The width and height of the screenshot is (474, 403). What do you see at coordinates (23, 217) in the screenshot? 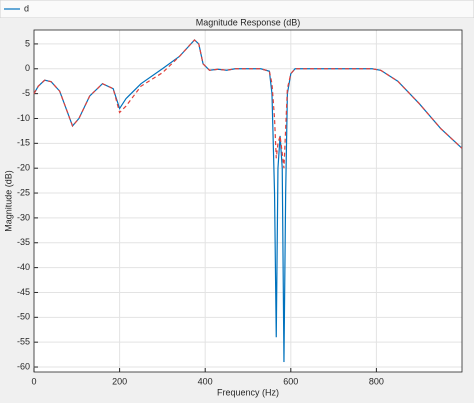
I see `y-tick-label: -30` at bounding box center [23, 217].